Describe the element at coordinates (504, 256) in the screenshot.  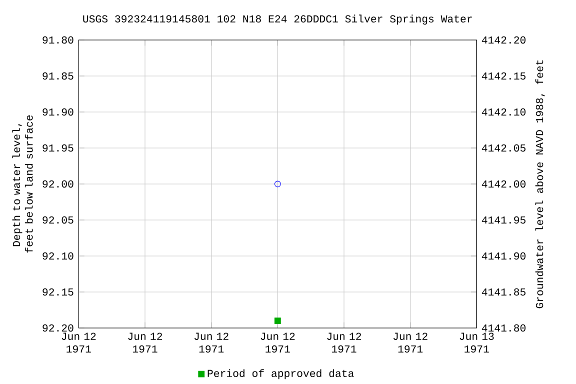
I see `y2-tick-label: 4141.90` at that location.